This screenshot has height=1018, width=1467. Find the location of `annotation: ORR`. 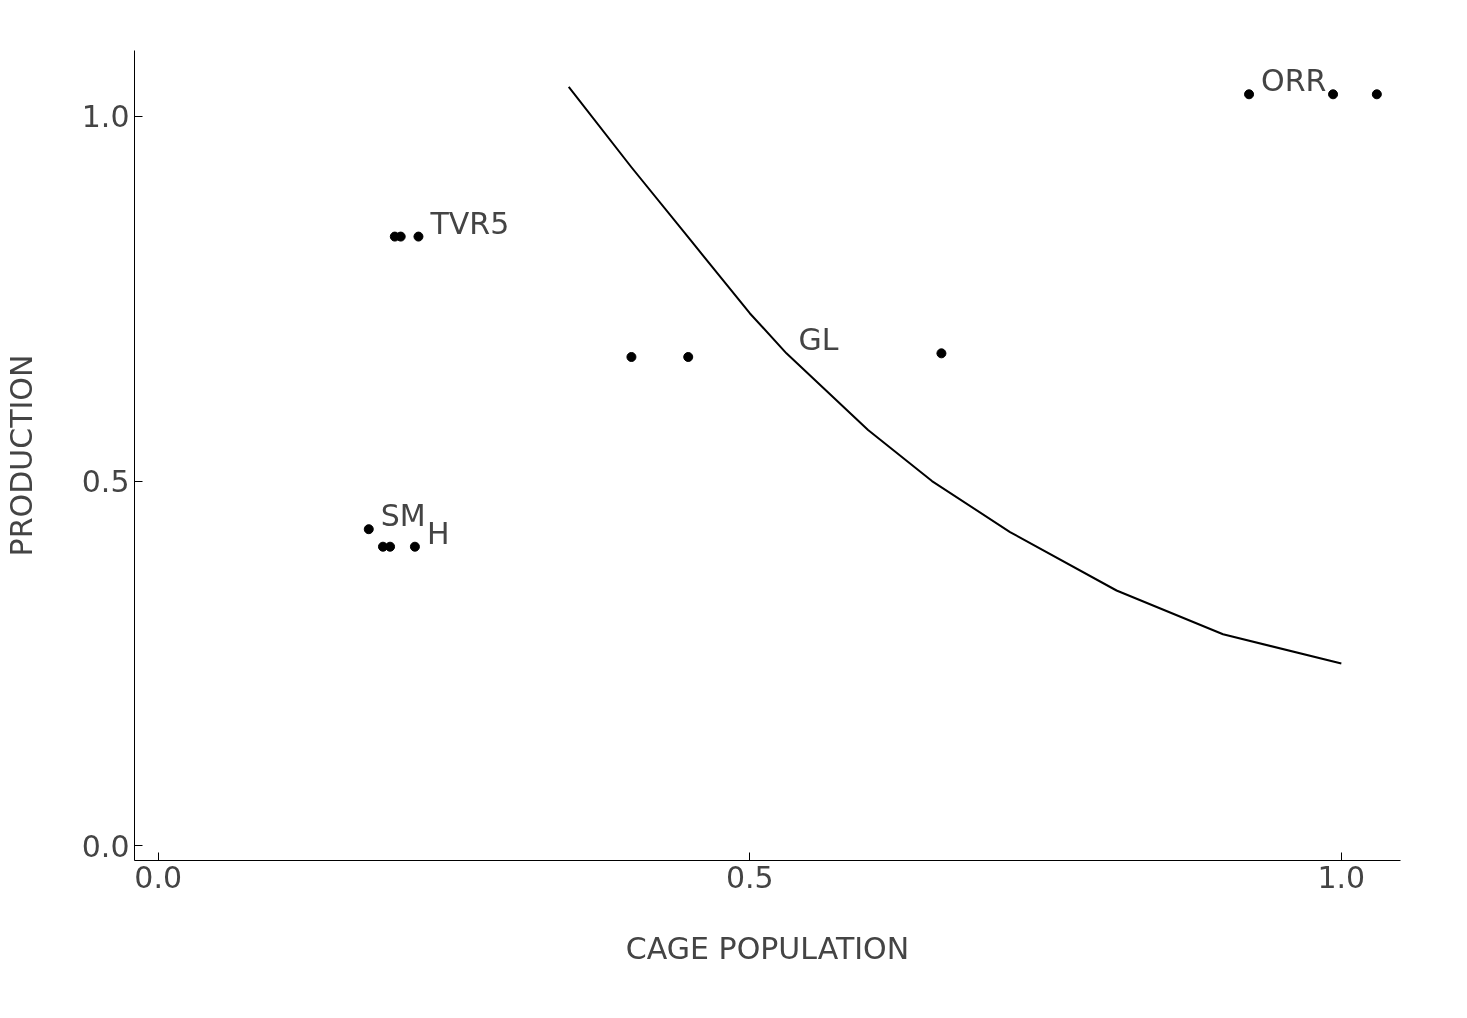

annotation: ORR is located at coordinates (1294, 81).